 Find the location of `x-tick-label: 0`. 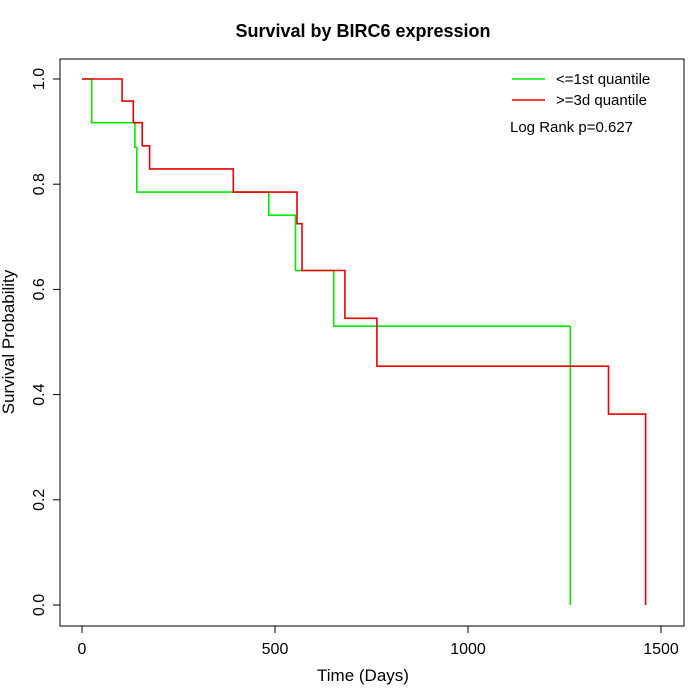

x-tick-label: 0 is located at coordinates (82, 649).